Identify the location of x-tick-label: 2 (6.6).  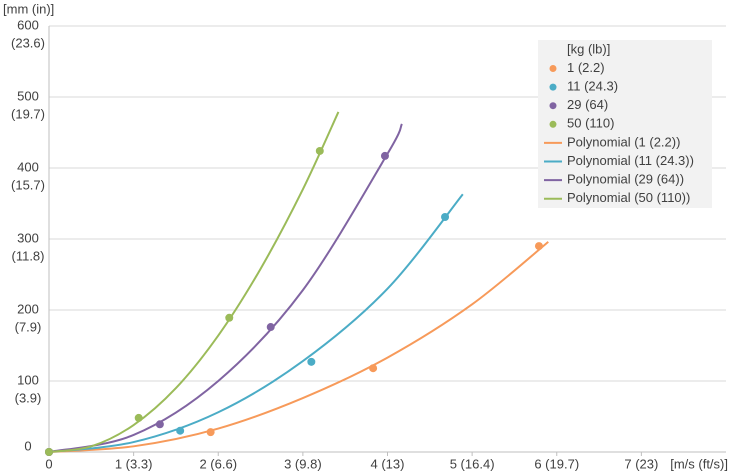
(218, 463).